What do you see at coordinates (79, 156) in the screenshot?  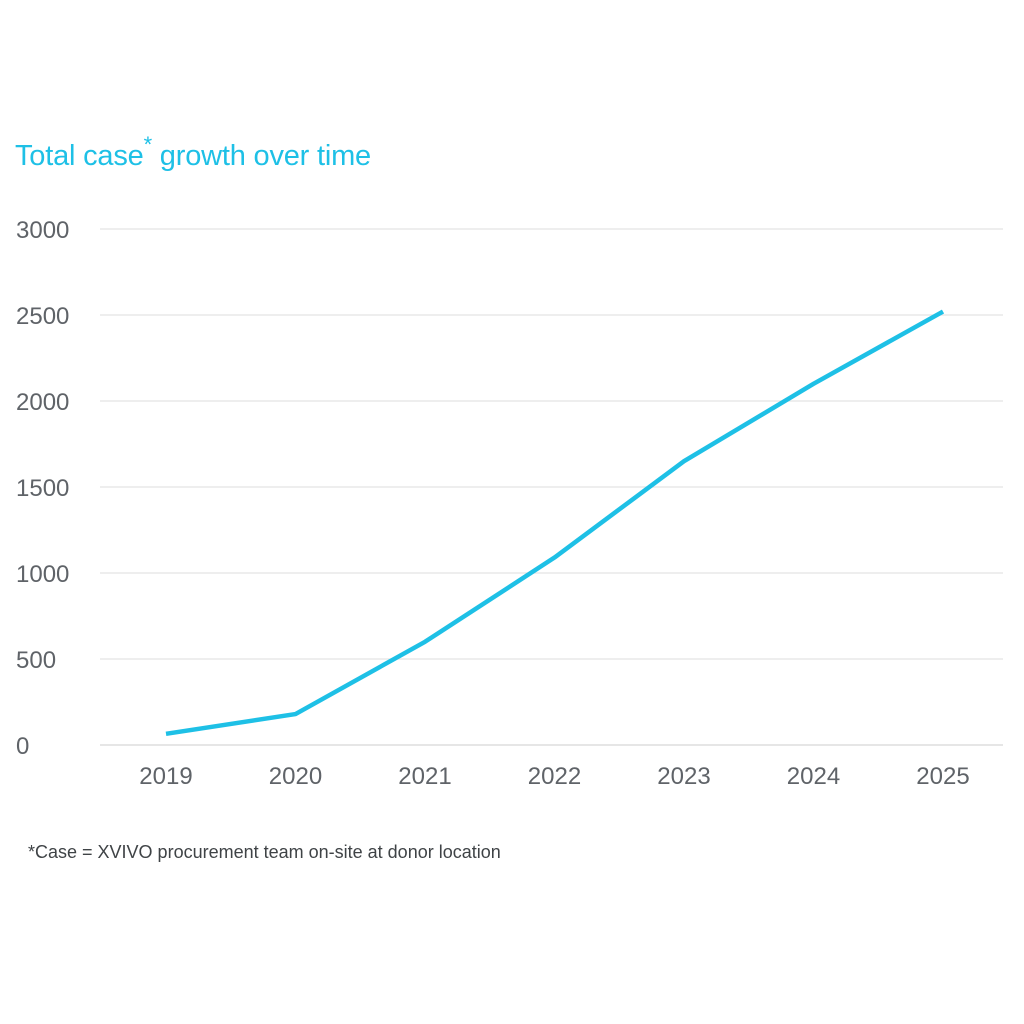 I see `chart-title-main: Total case` at bounding box center [79, 156].